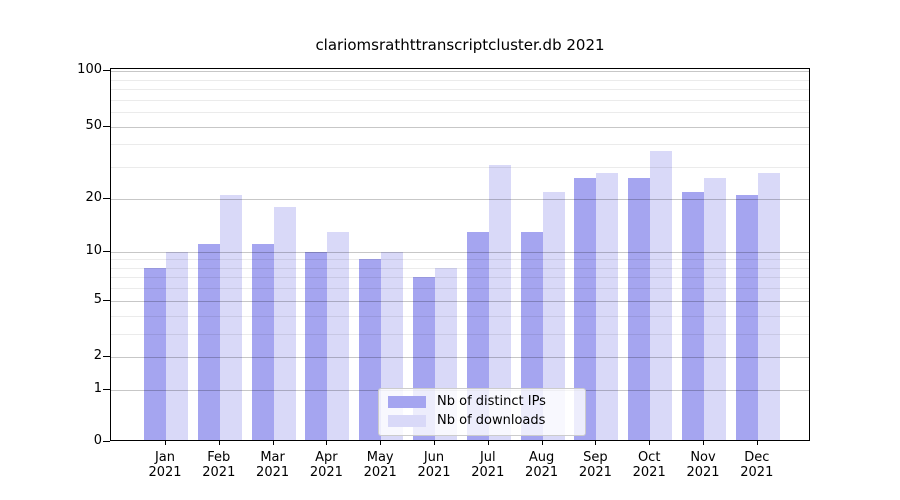 The width and height of the screenshot is (900, 500). Describe the element at coordinates (380, 457) in the screenshot. I see `x-tick-month: May` at that location.